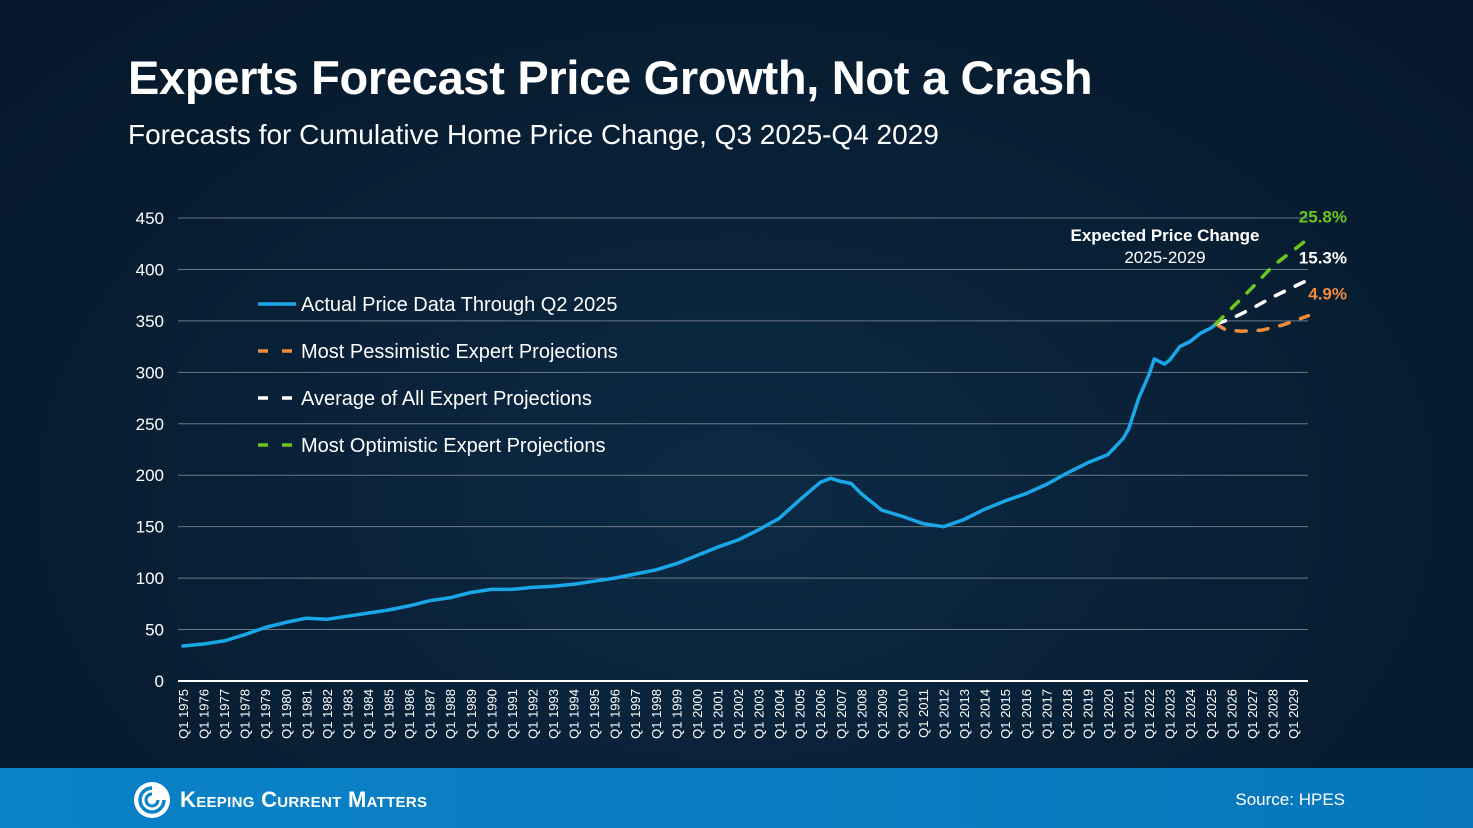 This screenshot has height=828, width=1473. I want to click on annotation-period: 2025-2029, so click(1164, 257).